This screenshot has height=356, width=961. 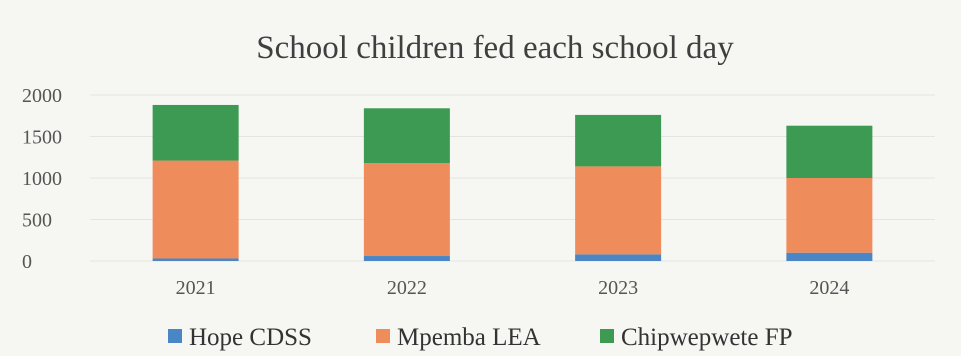 I want to click on x-tick-label: 2023, so click(x=618, y=288).